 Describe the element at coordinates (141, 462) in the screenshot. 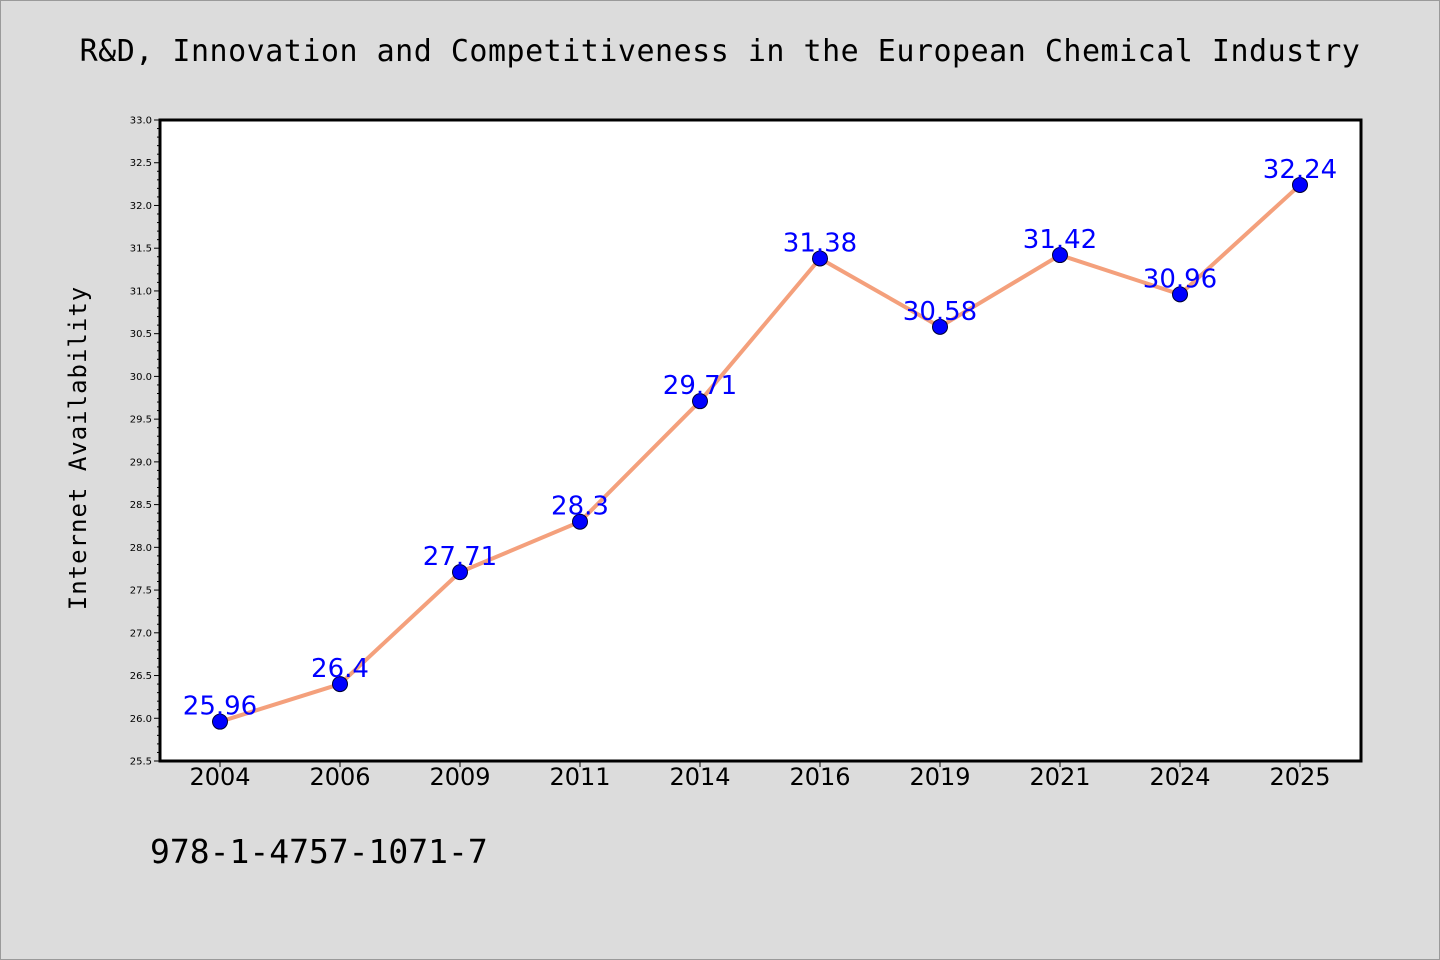

I see `y-tick-label: 29.0` at that location.